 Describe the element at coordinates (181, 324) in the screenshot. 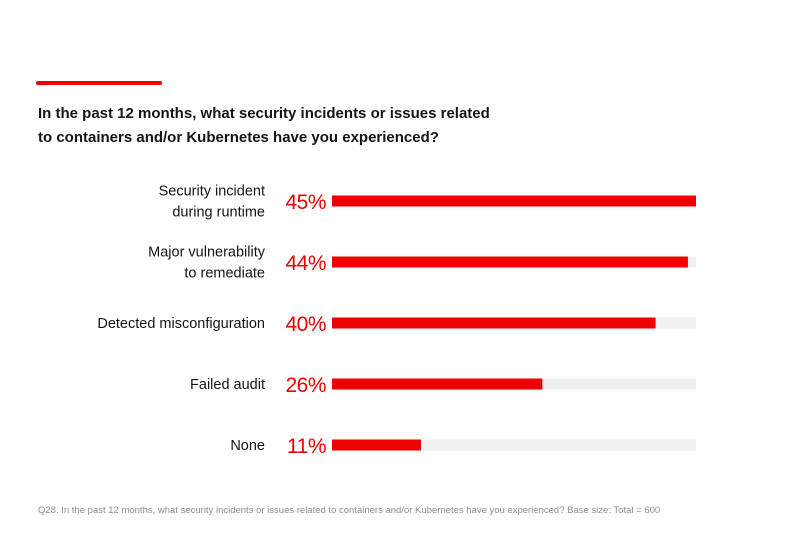

I see `category-label: Detected misconfiguration` at that location.